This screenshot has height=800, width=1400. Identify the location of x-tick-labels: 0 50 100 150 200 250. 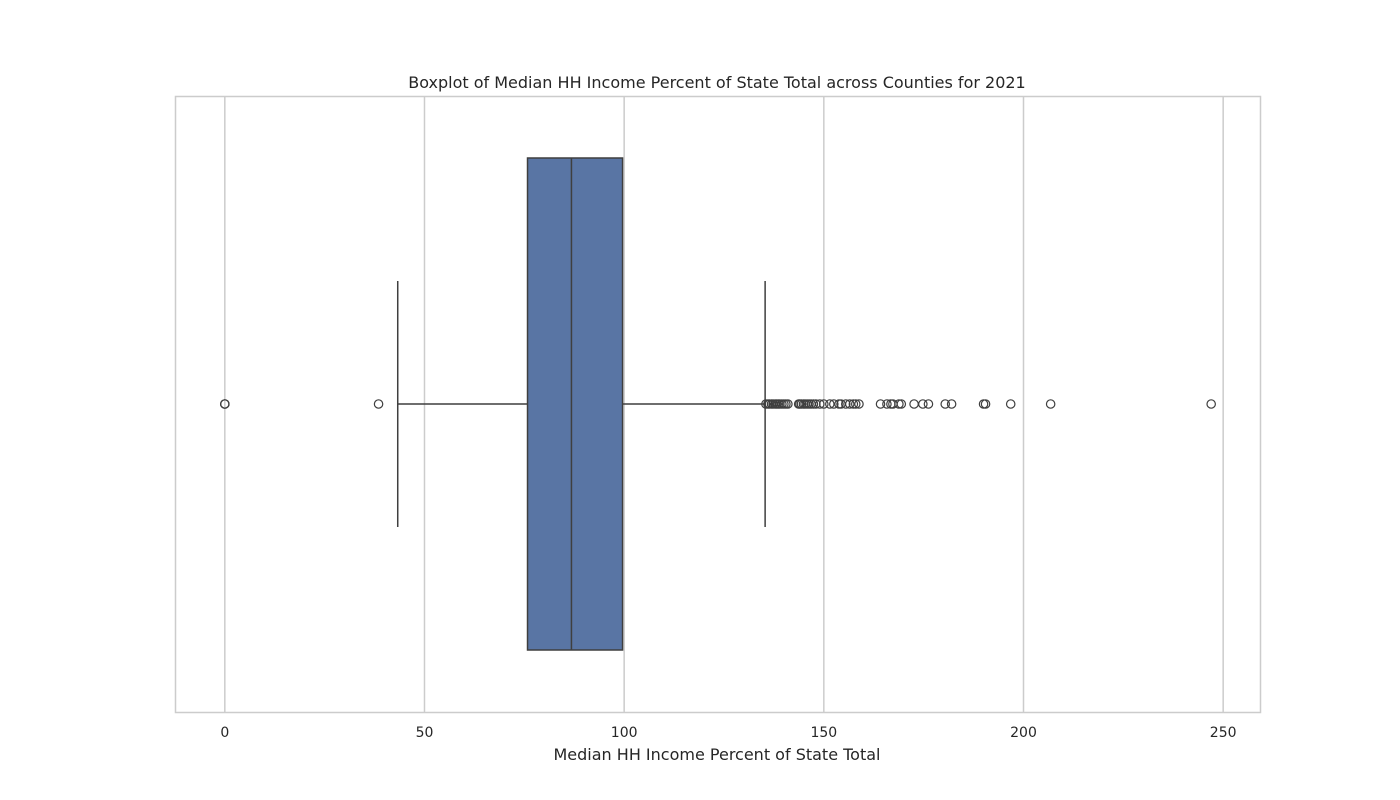
(728, 733).